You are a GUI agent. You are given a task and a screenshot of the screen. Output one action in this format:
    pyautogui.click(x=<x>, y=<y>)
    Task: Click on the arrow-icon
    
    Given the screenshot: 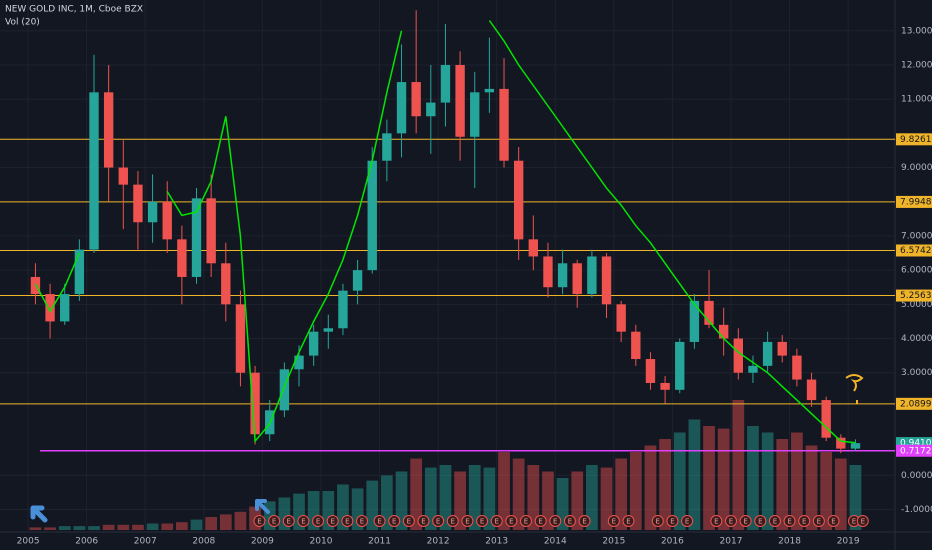 What is the action you would take?
    pyautogui.click(x=39, y=514)
    